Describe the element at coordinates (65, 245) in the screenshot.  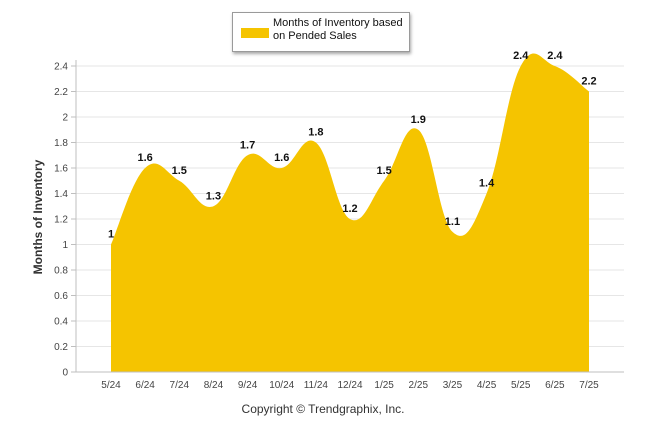
I see `y-tick-label: 1` at that location.